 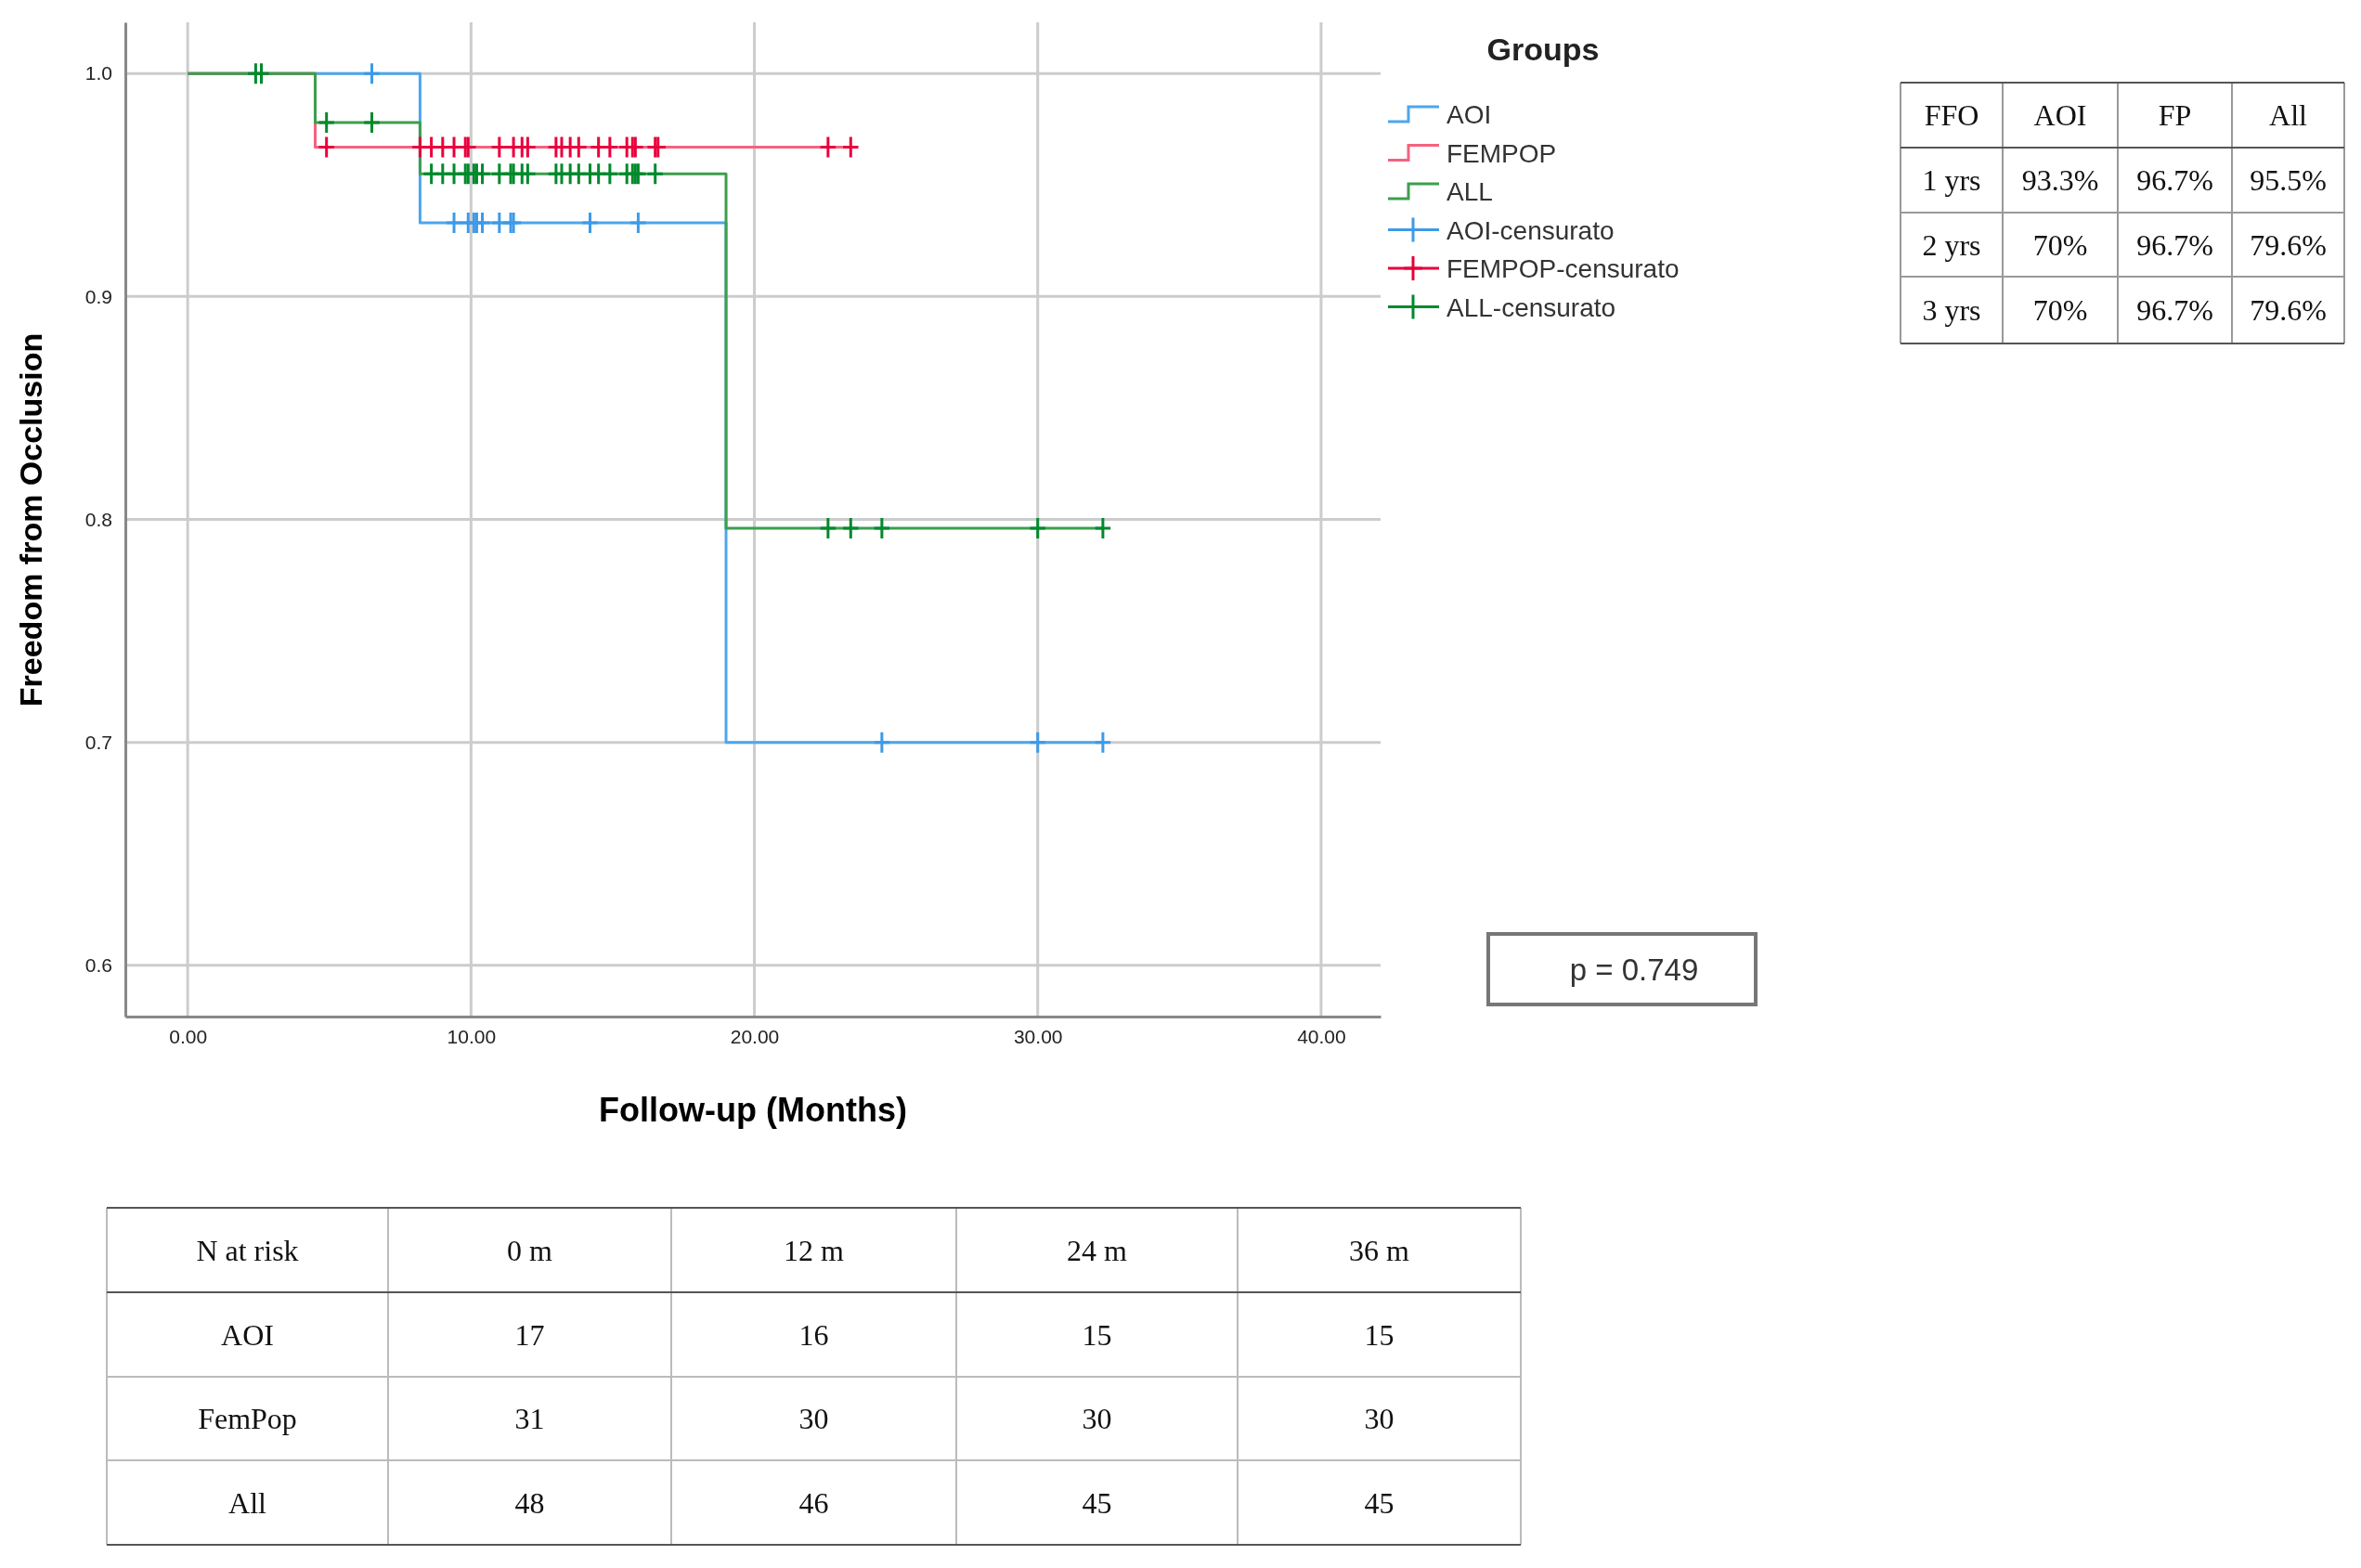 I want to click on legend-label: AOI, so click(x=1469, y=114).